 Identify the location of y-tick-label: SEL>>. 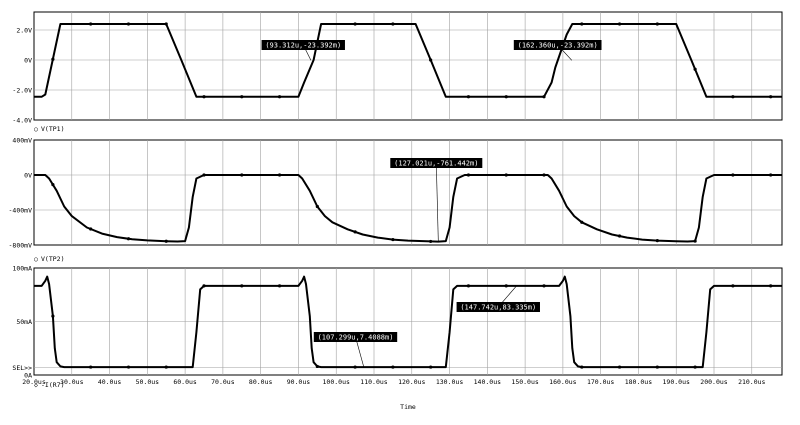
(22, 368).